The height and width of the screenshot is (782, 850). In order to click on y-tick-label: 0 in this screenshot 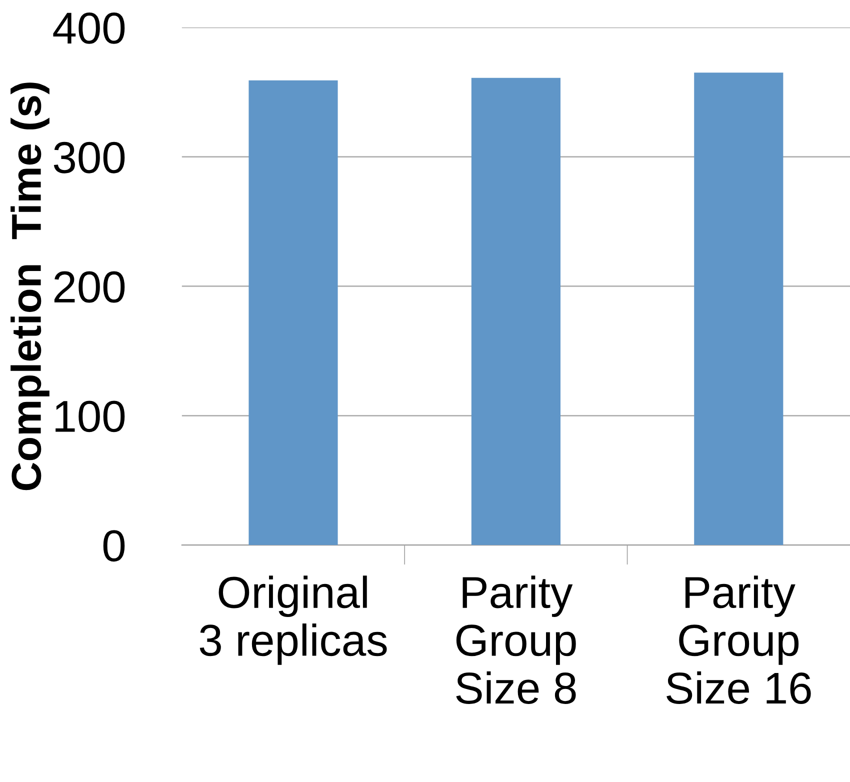, I will do `click(114, 546)`.